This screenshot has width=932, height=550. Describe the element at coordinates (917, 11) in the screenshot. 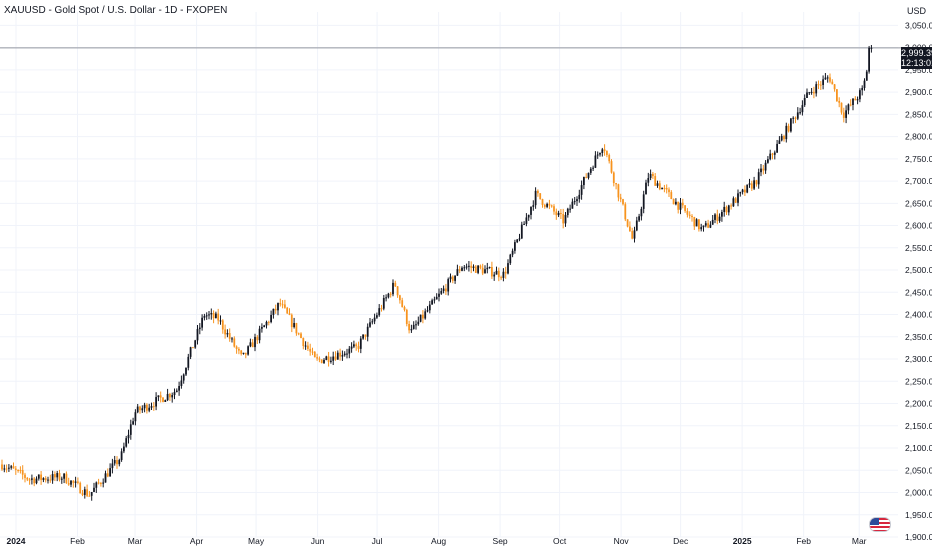

I see `currency-label: USD` at that location.